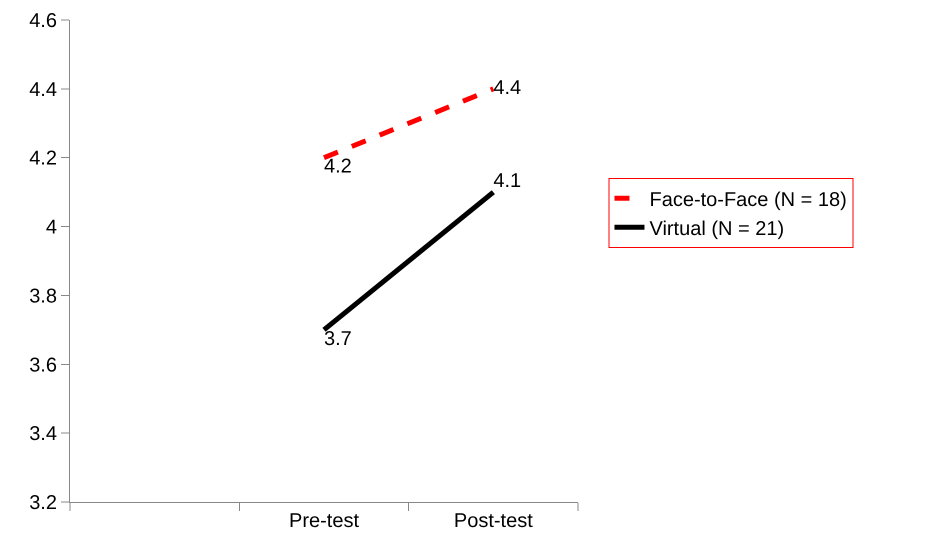 Image resolution: width=933 pixels, height=547 pixels. I want to click on x-tick-label: Post-test, so click(494, 521).